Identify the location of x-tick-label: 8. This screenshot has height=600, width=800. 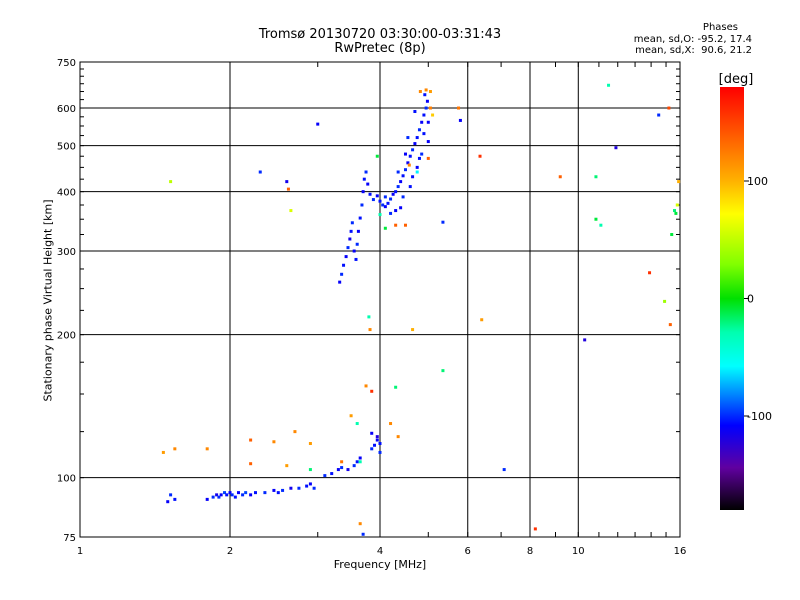
(530, 551).